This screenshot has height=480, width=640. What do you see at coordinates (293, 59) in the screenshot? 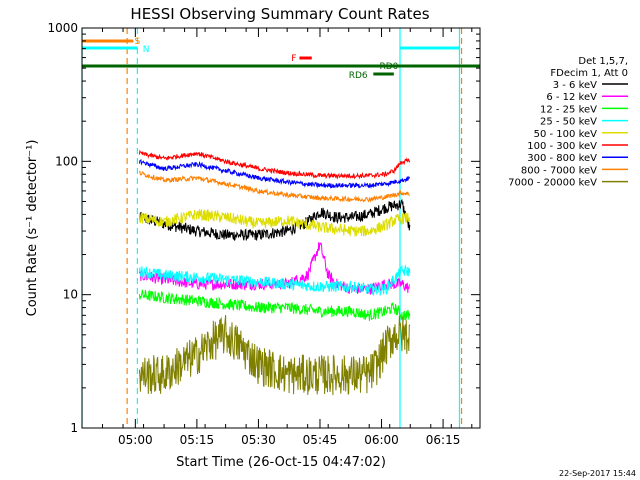
I see `annotation-label-f: F` at bounding box center [293, 59].